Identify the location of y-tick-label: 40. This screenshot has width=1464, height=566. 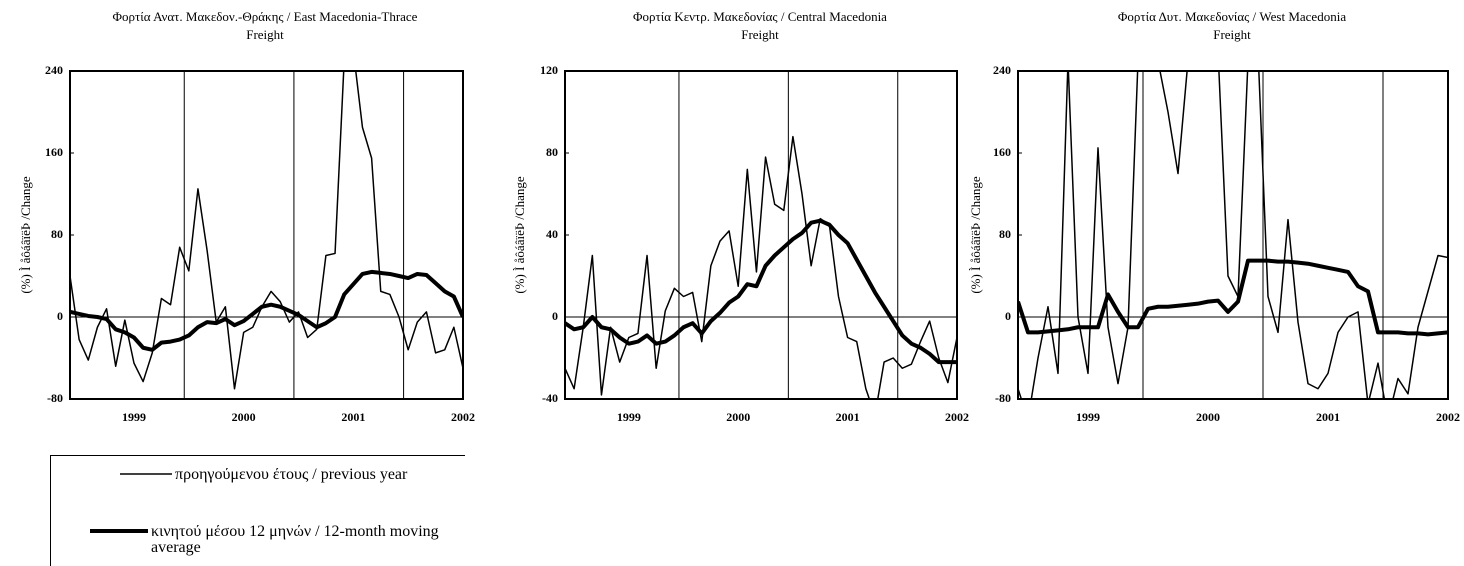
(552, 234).